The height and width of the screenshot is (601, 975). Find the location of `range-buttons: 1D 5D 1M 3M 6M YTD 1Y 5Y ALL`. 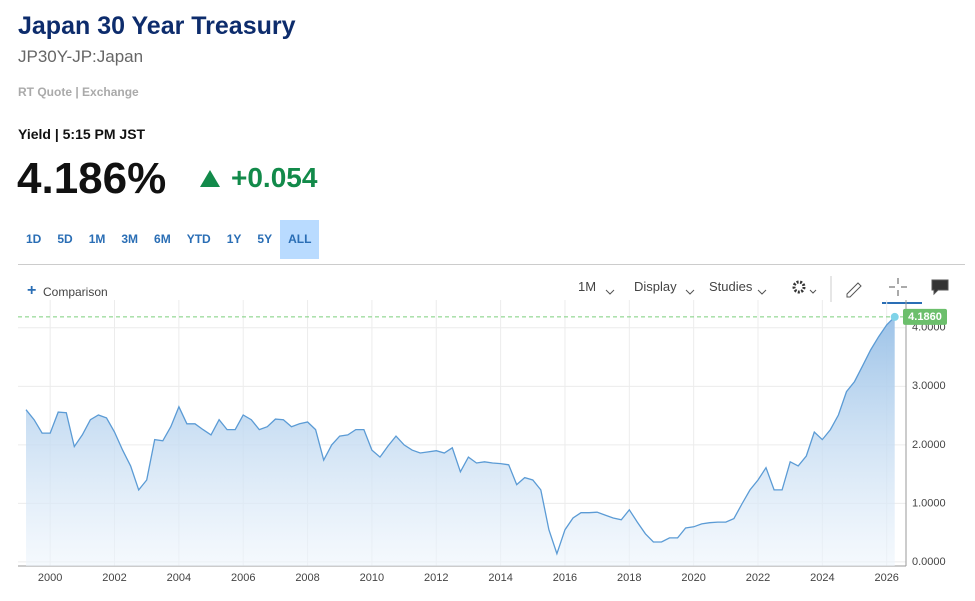

range-buttons: 1D 5D 1M 3M 6M YTD 1Y 5Y ALL is located at coordinates (169, 239).